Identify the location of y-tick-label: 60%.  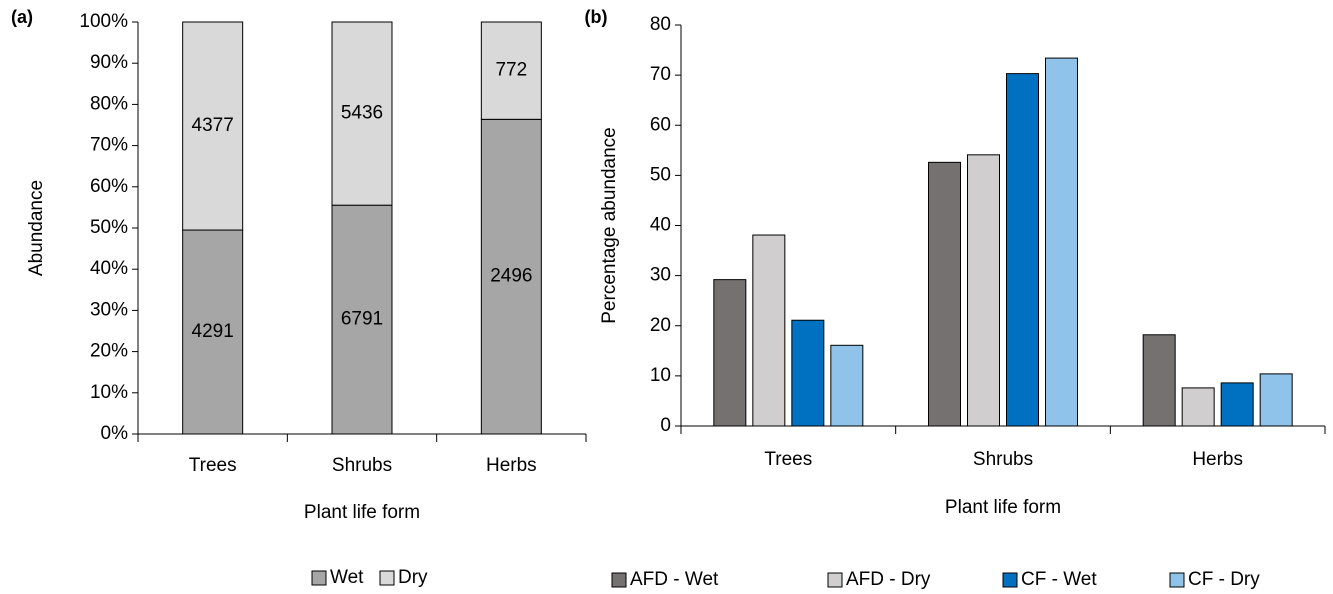
(109, 186).